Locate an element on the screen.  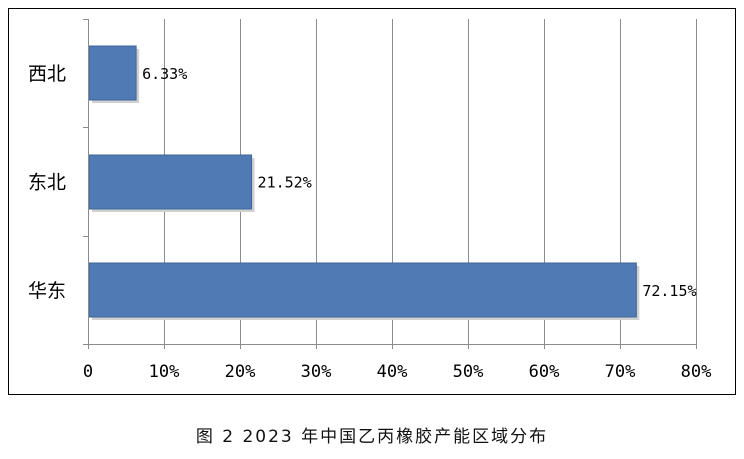
x-tick-label: 10% is located at coordinates (164, 372).